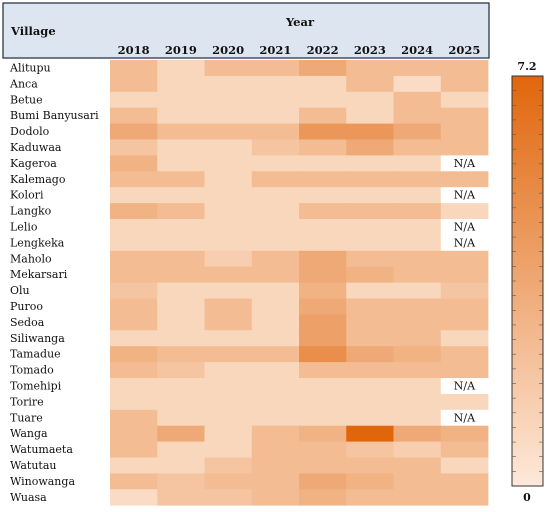 The height and width of the screenshot is (512, 550). Describe the element at coordinates (27, 322) in the screenshot. I see `village-label: Sedoa` at that location.